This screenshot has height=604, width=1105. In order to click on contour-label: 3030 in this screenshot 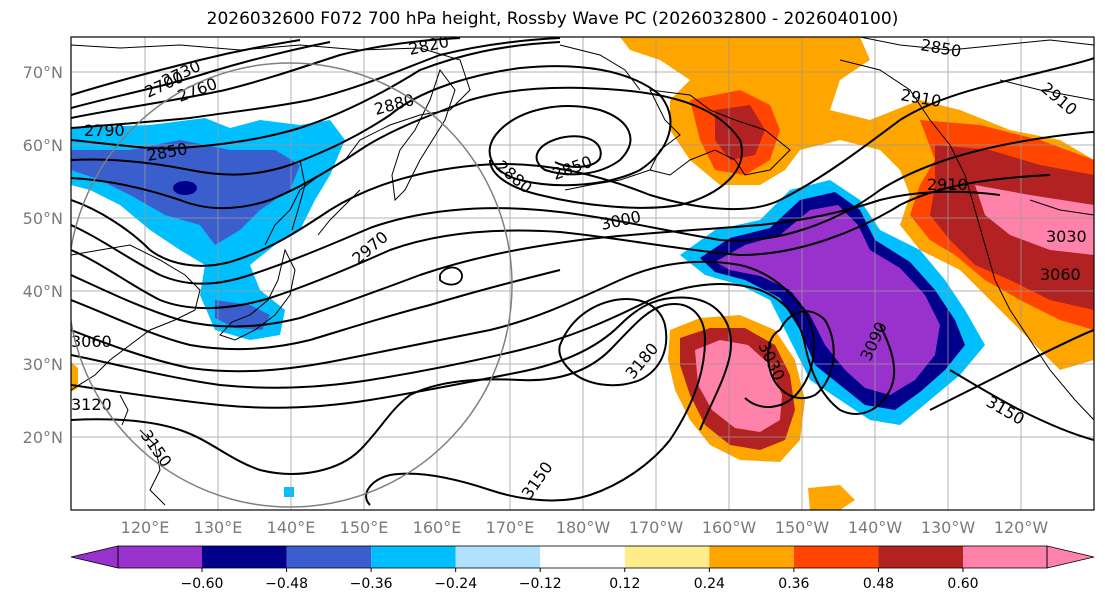, I will do `click(1066, 236)`.